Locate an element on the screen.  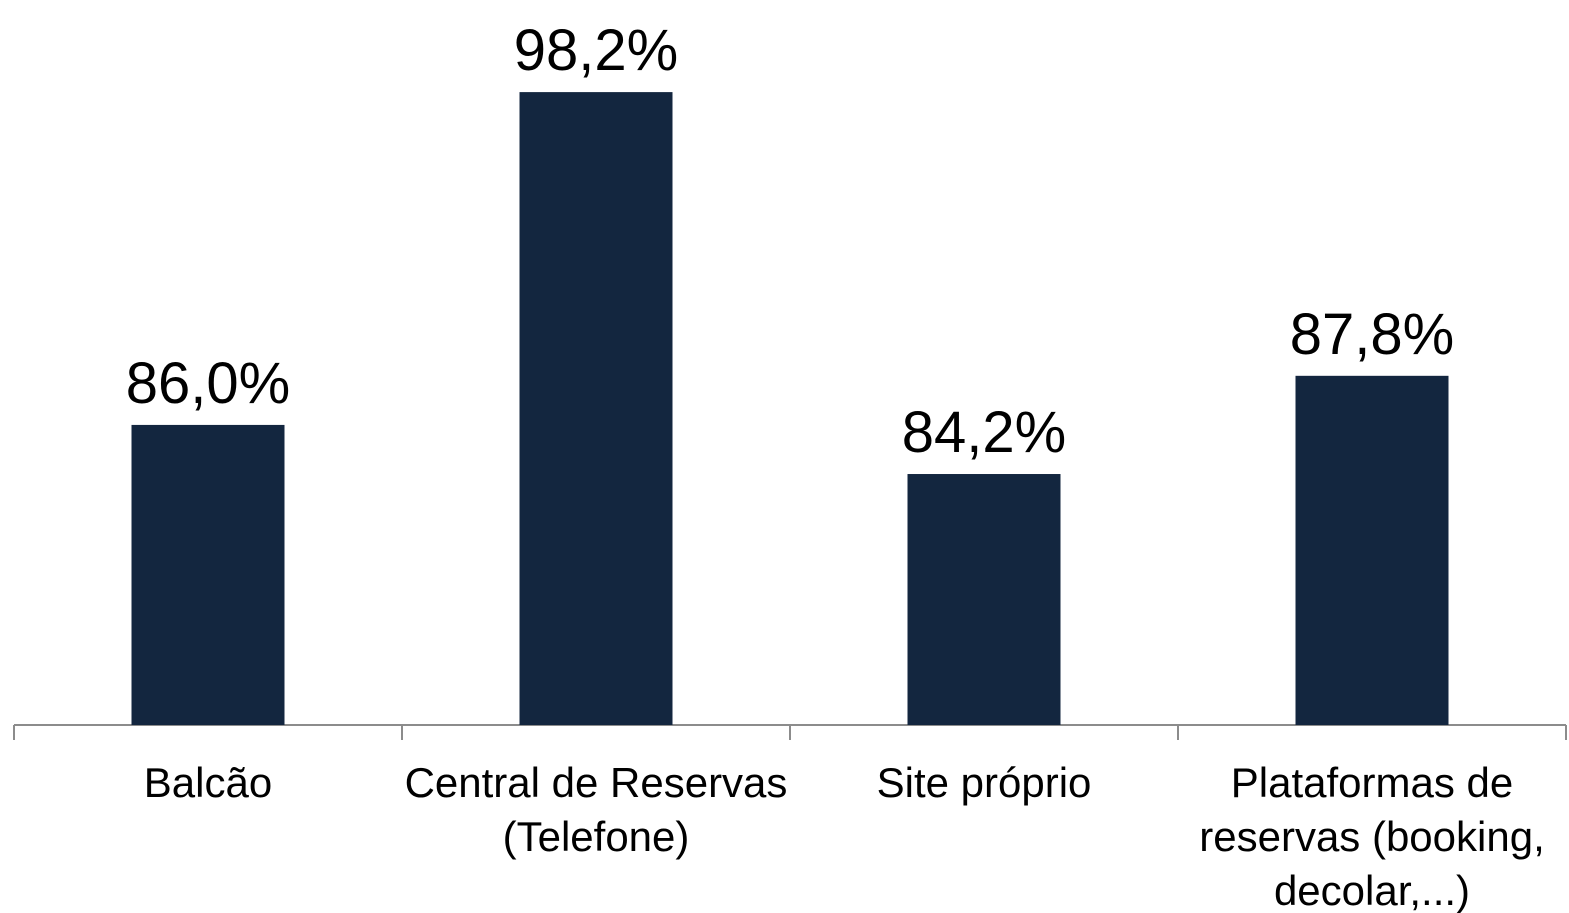
value-label: 86,0% is located at coordinates (208, 383).